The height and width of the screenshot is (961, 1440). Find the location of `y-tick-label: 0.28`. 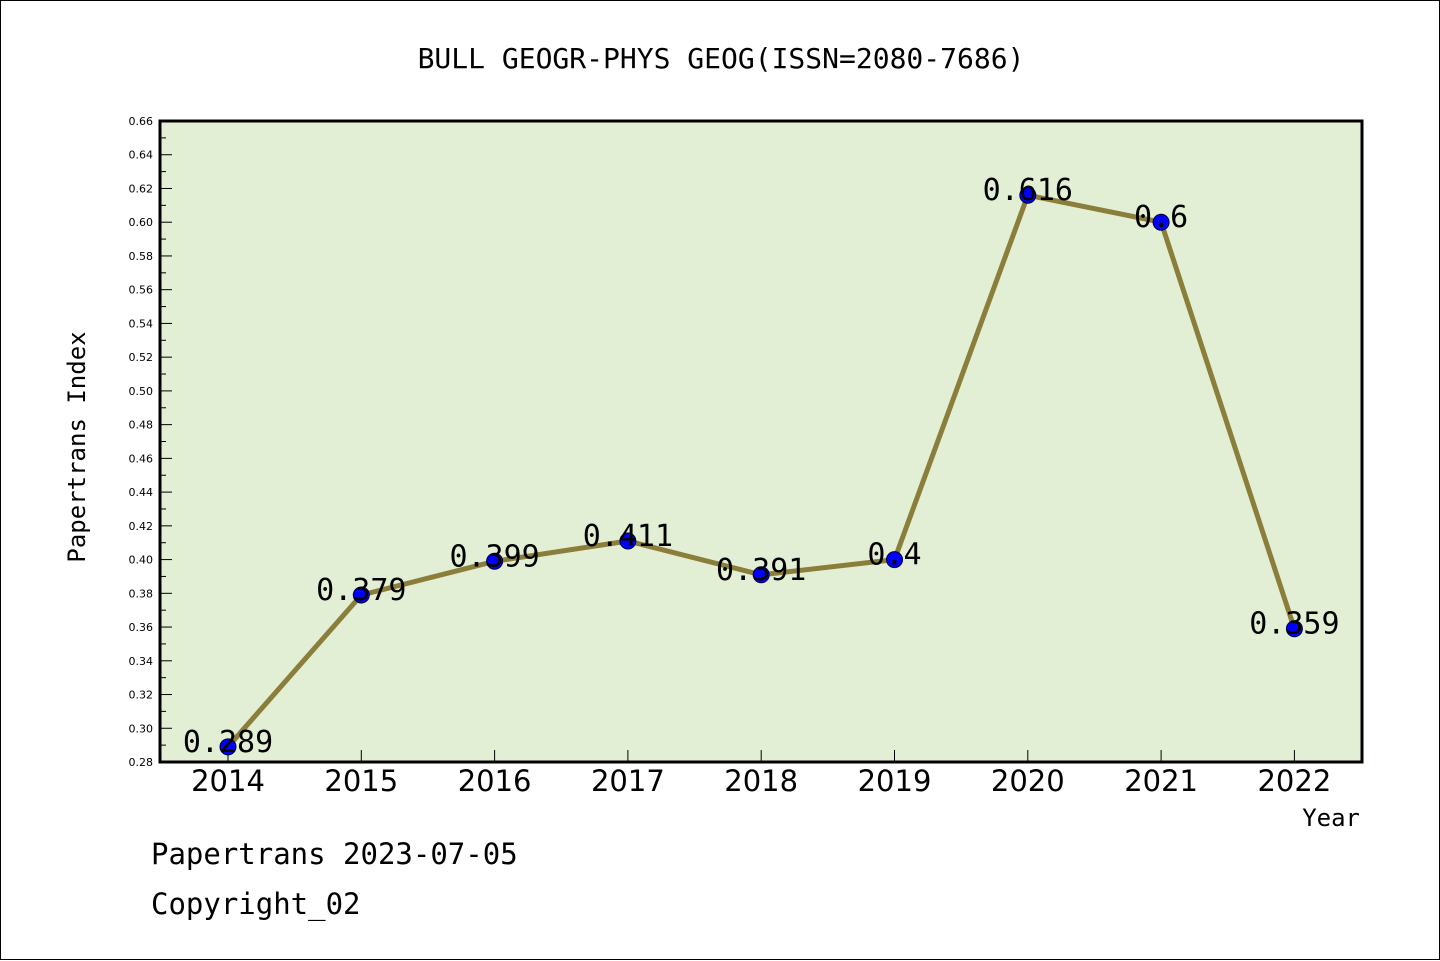

y-tick-label: 0.28 is located at coordinates (141, 762).